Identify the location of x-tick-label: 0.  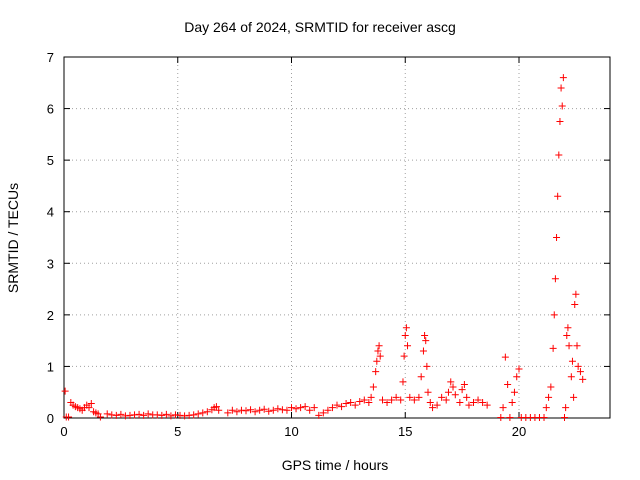
(63, 431).